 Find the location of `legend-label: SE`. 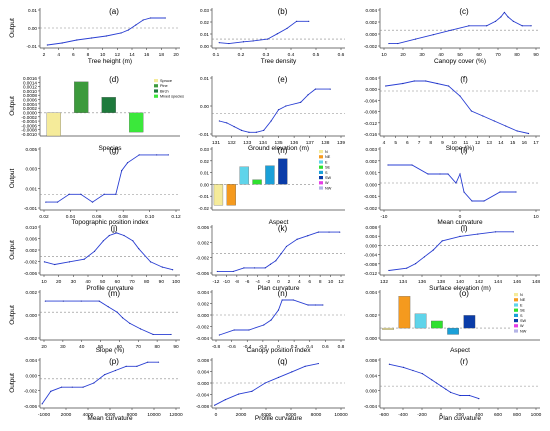

legend-label: SE is located at coordinates (328, 168).